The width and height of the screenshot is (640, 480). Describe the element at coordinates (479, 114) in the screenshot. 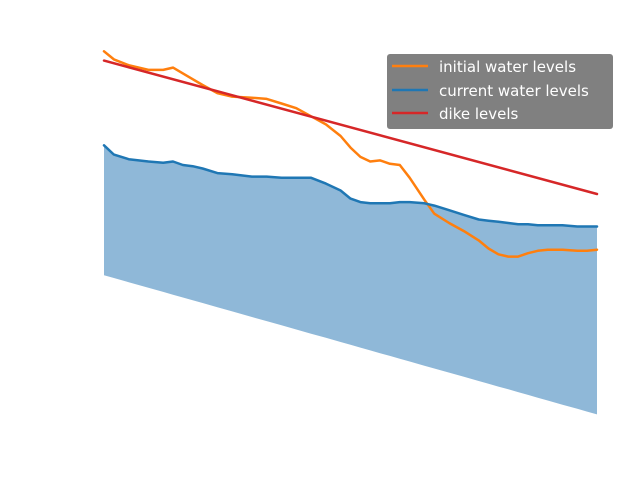

I see `legend-label-dike: dike levels` at that location.